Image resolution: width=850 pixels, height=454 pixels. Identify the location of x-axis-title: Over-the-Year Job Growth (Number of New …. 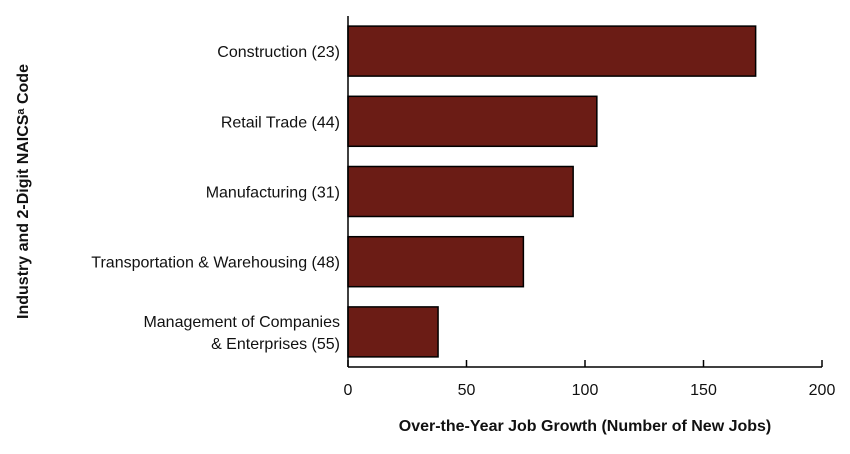
(585, 426).